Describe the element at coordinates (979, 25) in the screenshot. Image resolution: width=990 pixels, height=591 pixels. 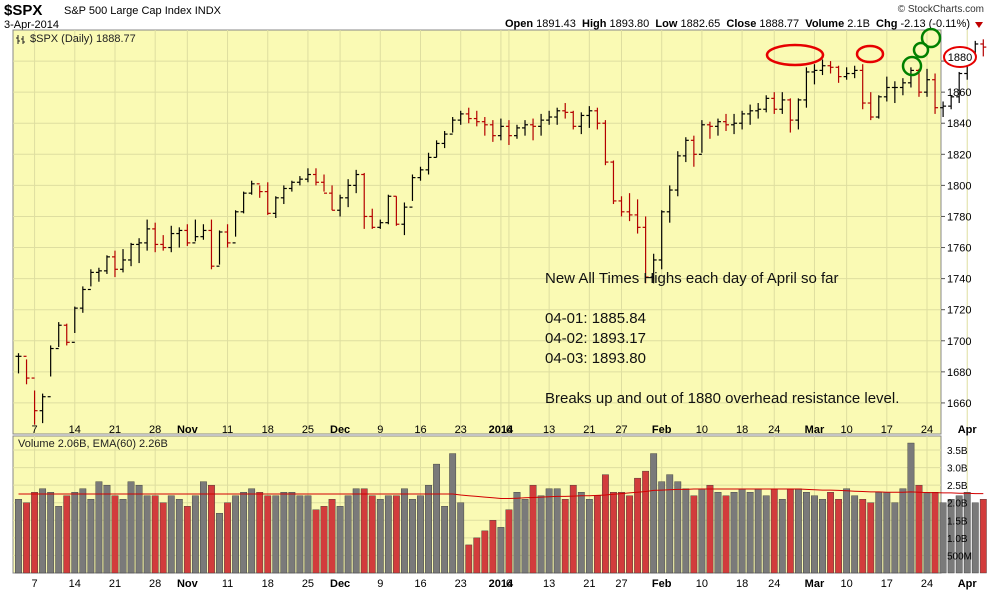
I see `change-down-arrow-icon` at that location.